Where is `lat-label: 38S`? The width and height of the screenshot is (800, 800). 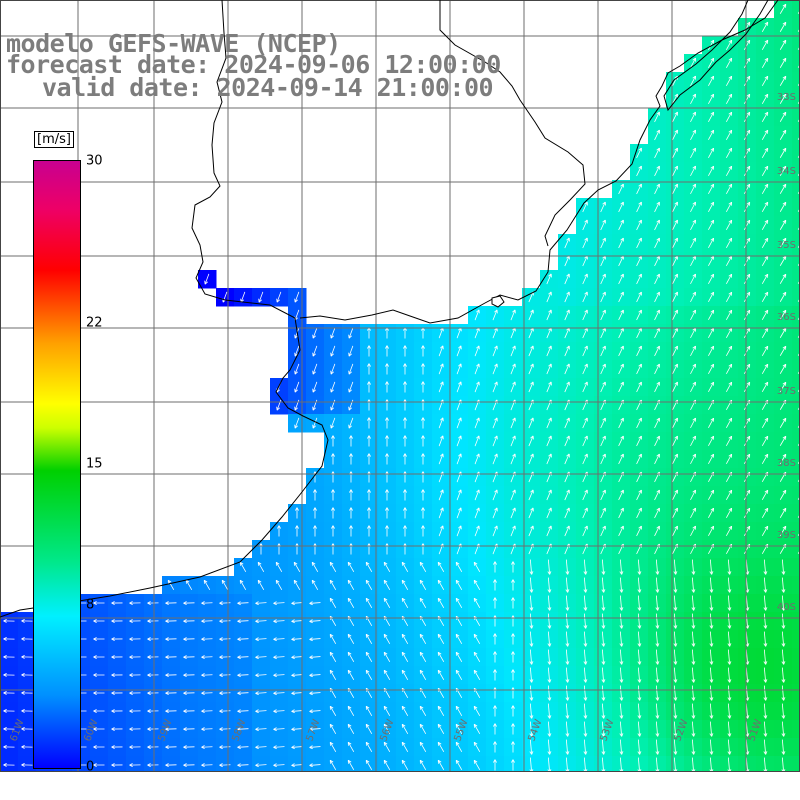
lat-label: 38S is located at coordinates (786, 463).